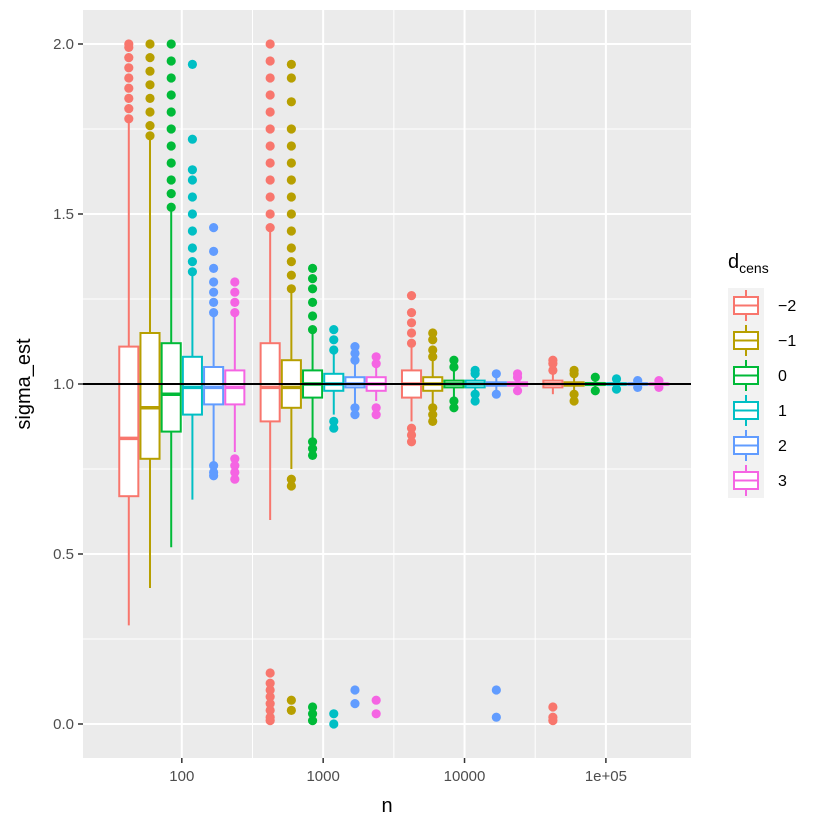 This screenshot has width=830, height=830. I want to click on x-tick-label: 1e+05, so click(606, 776).